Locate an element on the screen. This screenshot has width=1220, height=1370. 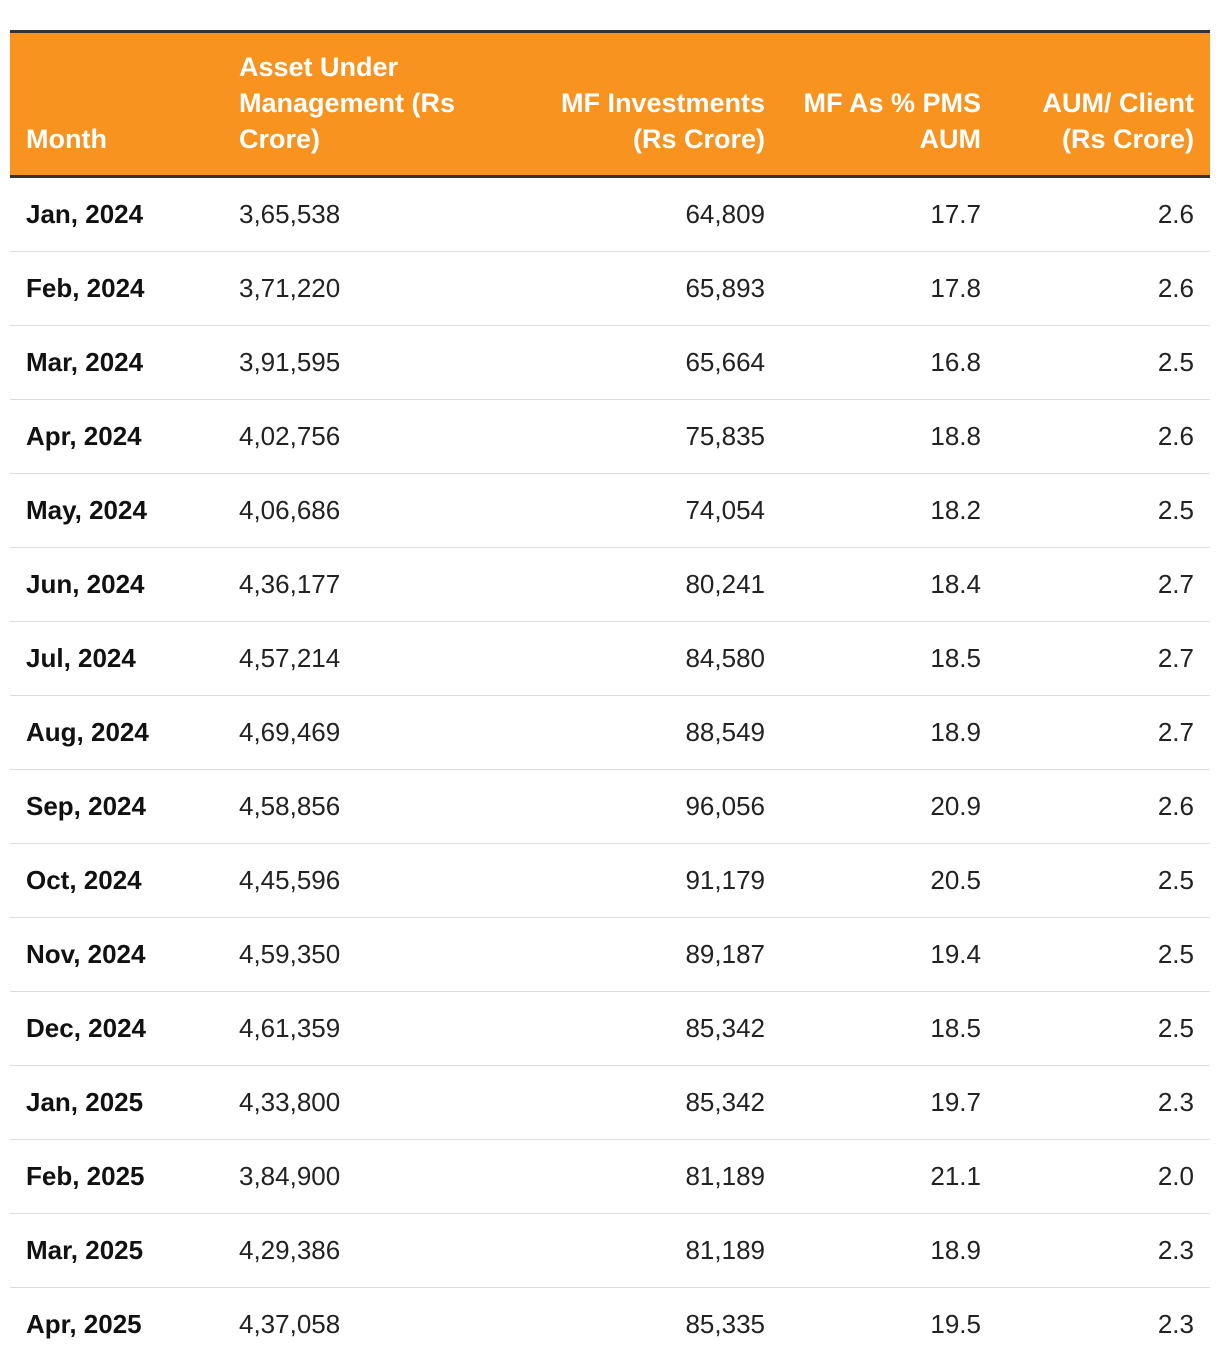
table-row: Feb, 2025 3,84,900 81,189 21.1 2.0 is located at coordinates (610, 1176).